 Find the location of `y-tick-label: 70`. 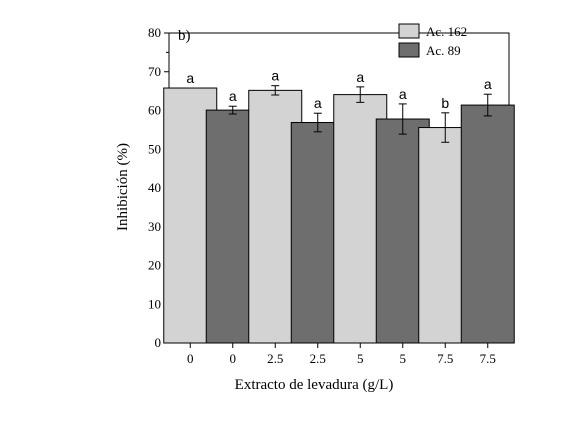

y-tick-label: 70 is located at coordinates (154, 71).